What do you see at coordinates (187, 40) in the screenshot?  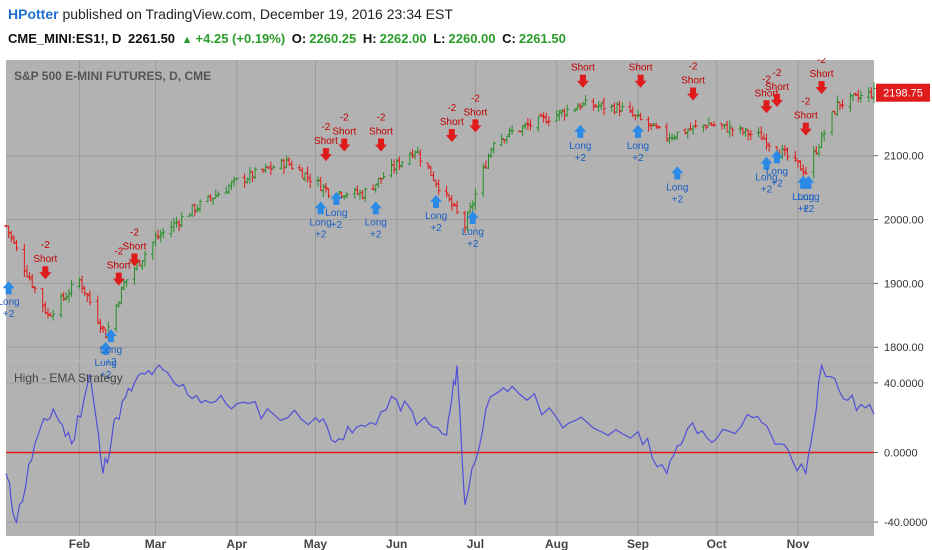 I see `up-triangle-icon: ▲` at bounding box center [187, 40].